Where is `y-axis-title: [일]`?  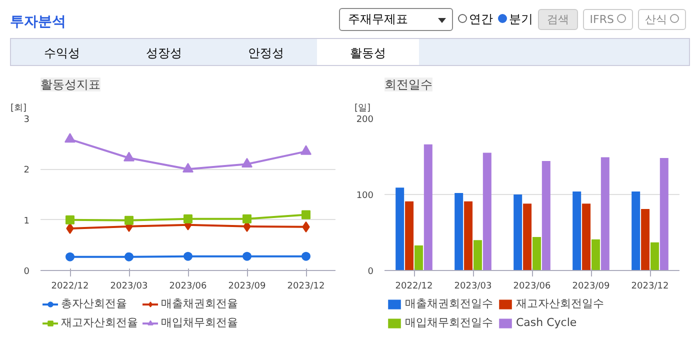
y-axis-title: [일] is located at coordinates (362, 109).